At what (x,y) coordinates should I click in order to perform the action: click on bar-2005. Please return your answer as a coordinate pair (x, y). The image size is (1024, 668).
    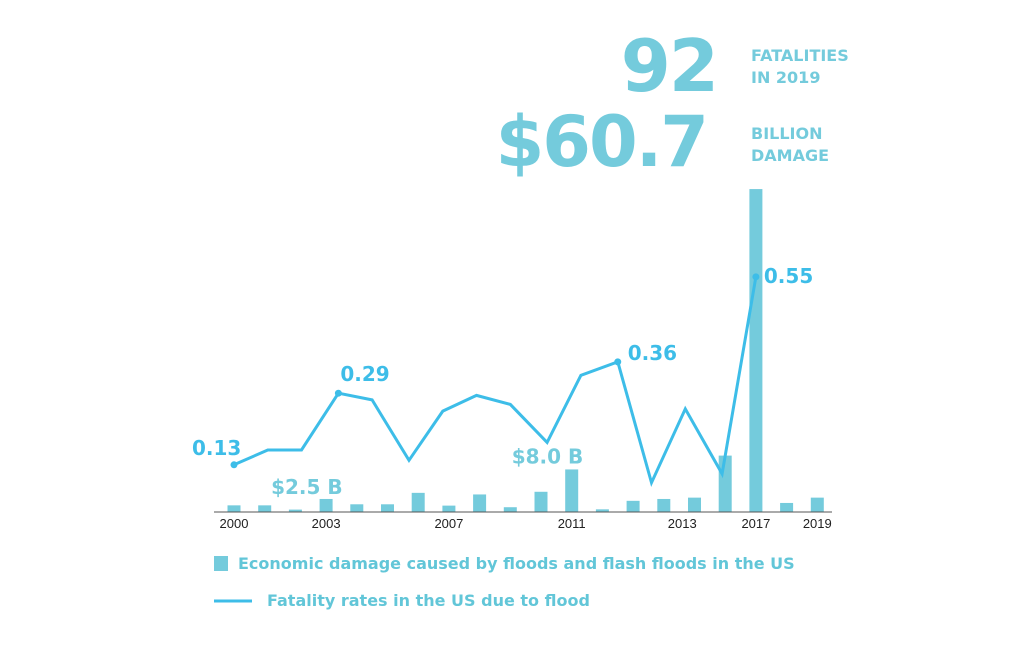
    Looking at the image, I should click on (387, 508).